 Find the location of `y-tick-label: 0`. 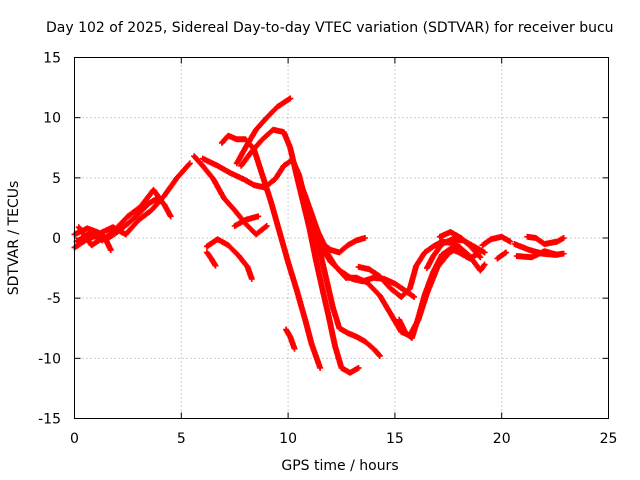

y-tick-label: 0 is located at coordinates (56, 239).